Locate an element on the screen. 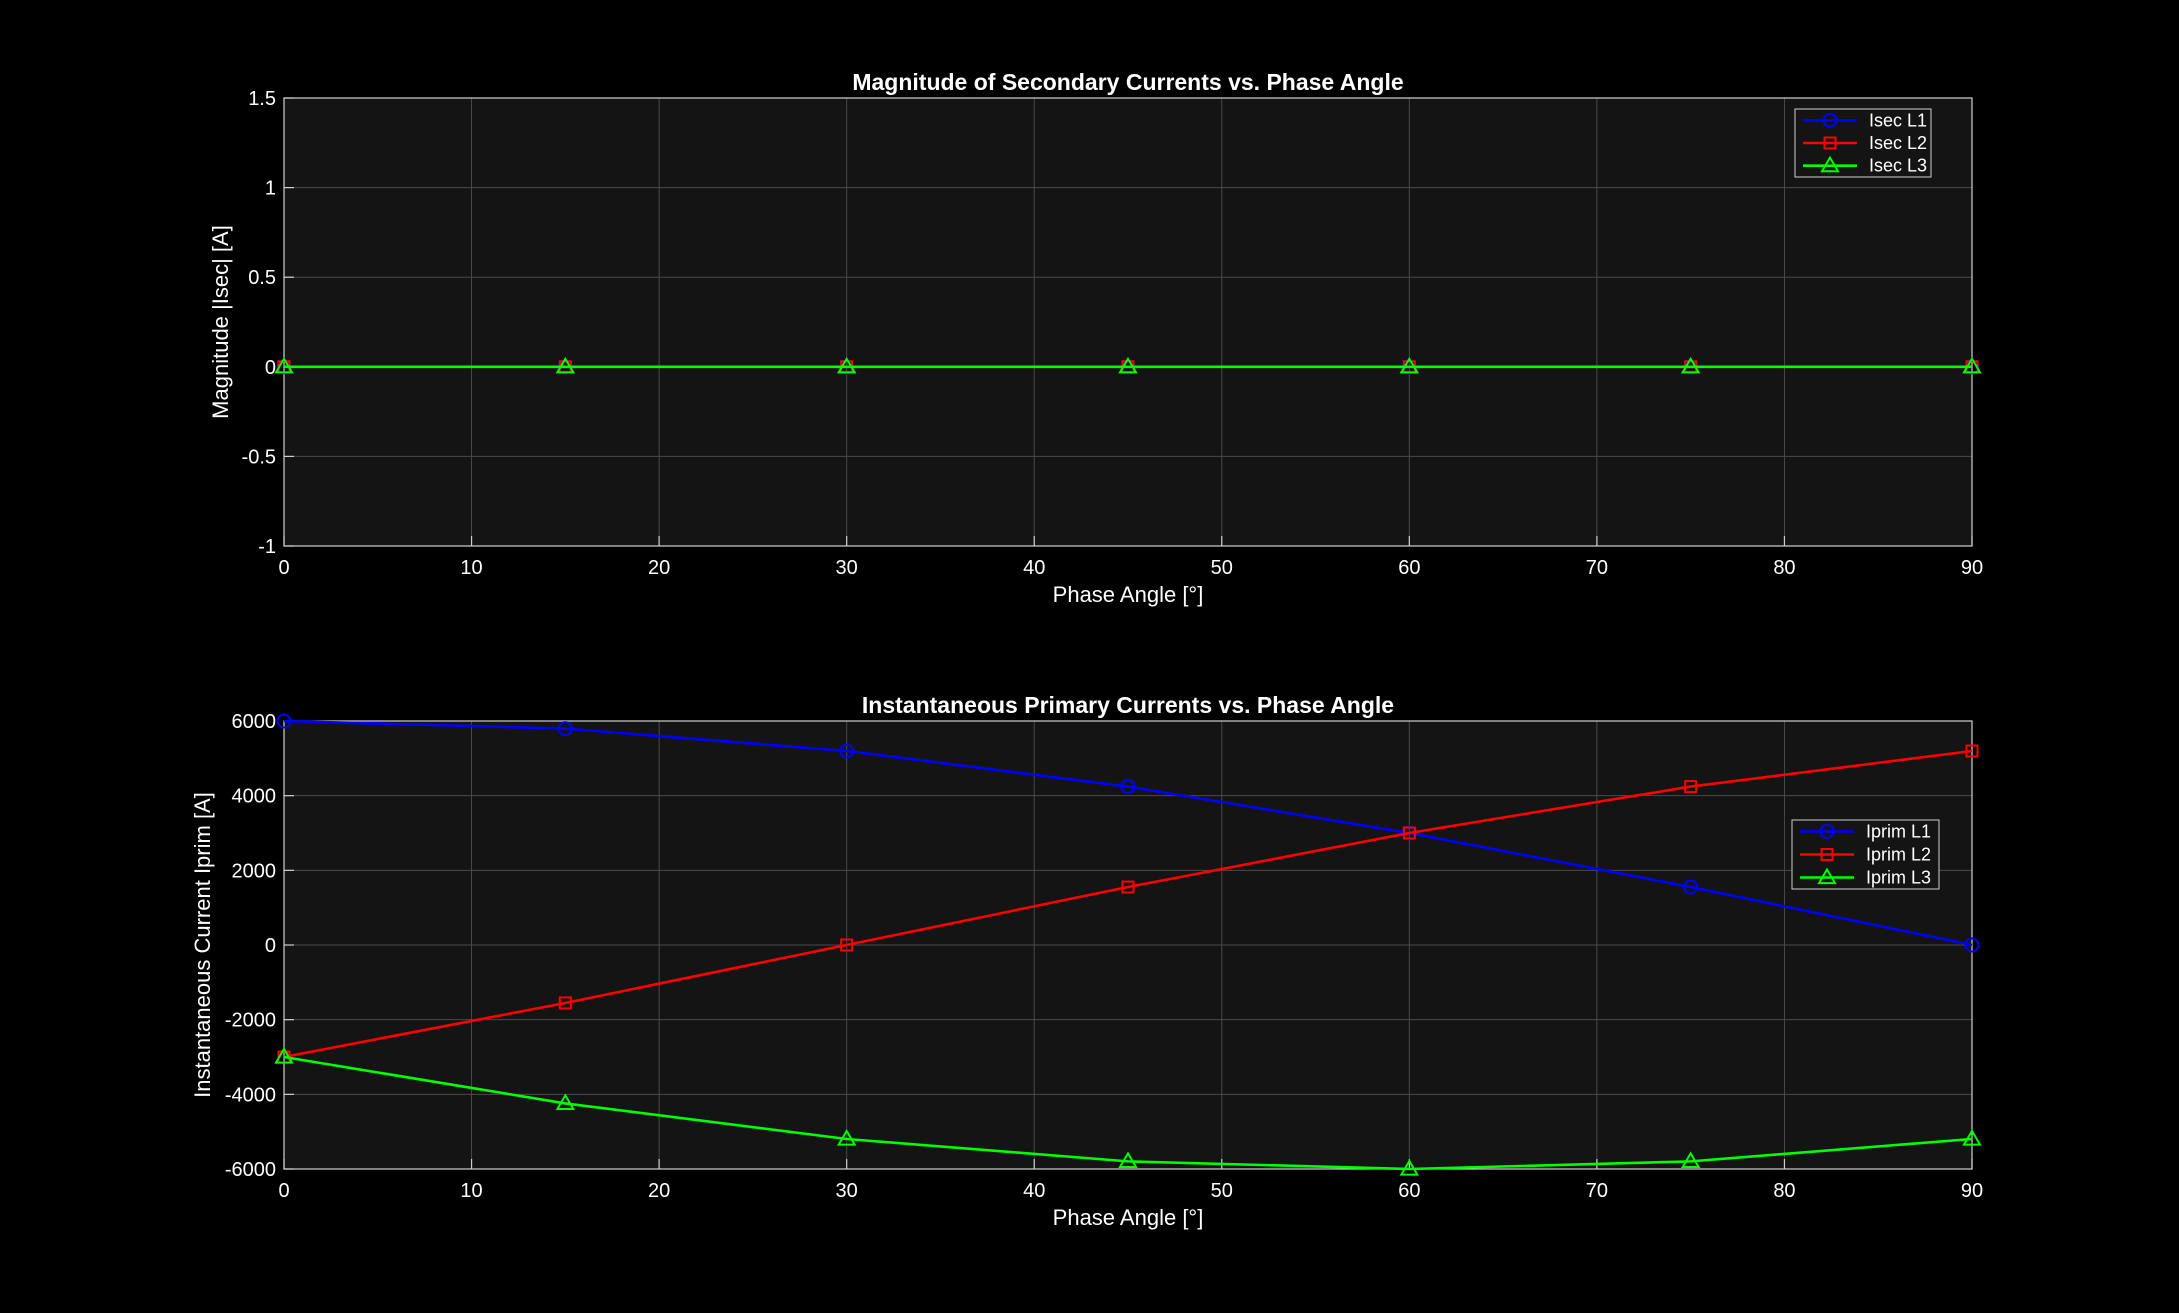 This screenshot has height=1313, width=2179. y-tick-label: -4000 is located at coordinates (250, 1095).